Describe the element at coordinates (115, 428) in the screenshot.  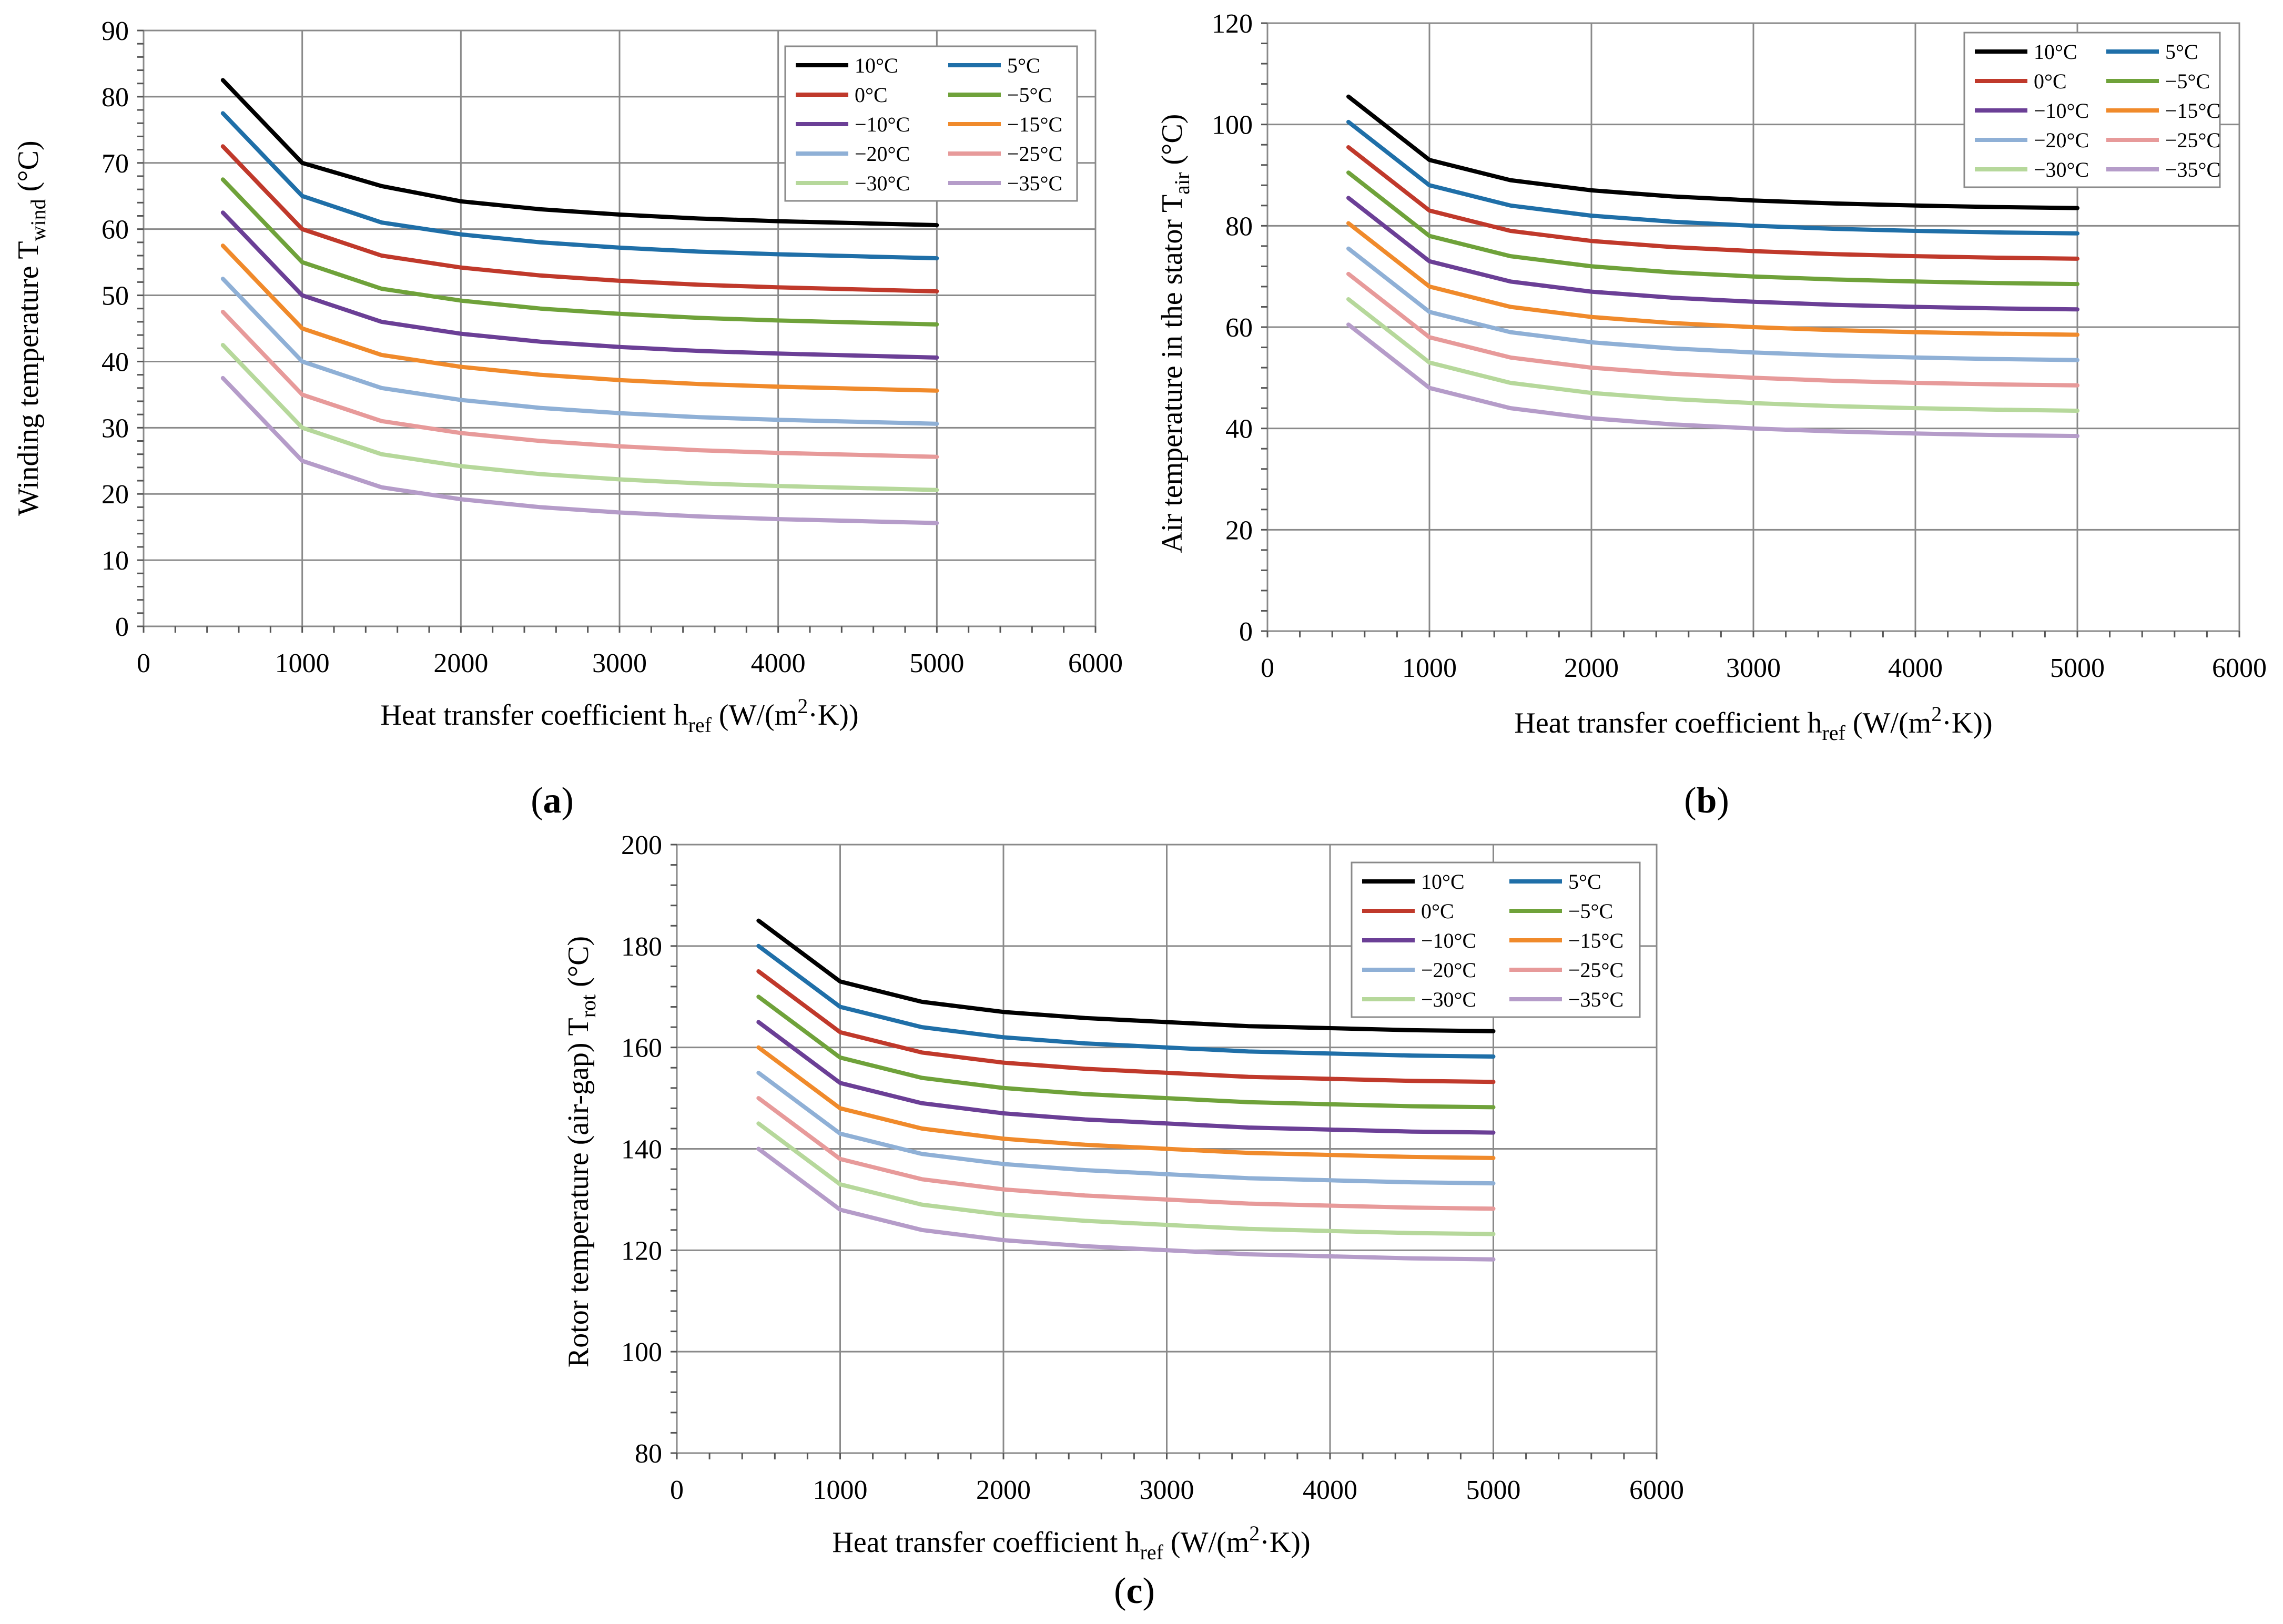
I see `y-tick-label: 30` at that location.